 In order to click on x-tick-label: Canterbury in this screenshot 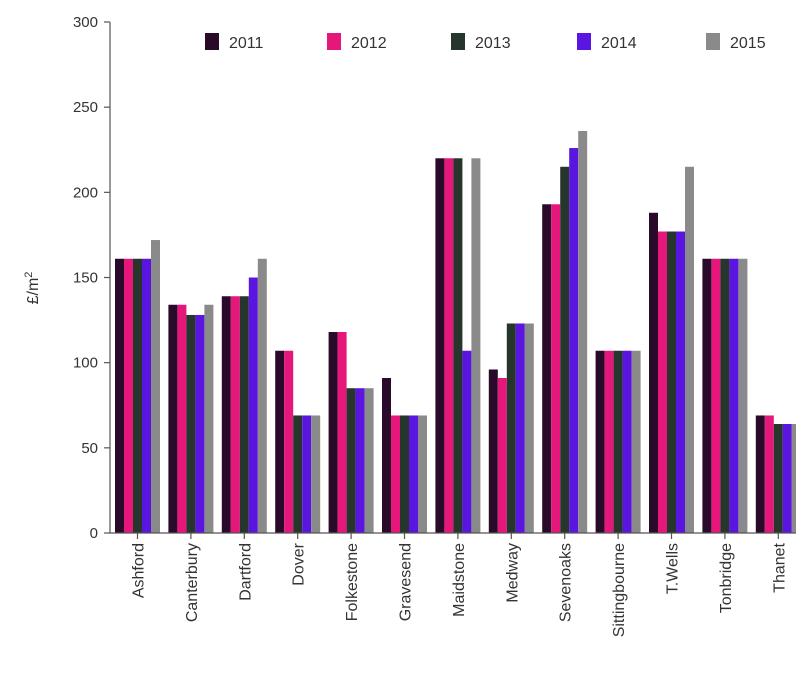, I will do `click(192, 582)`.